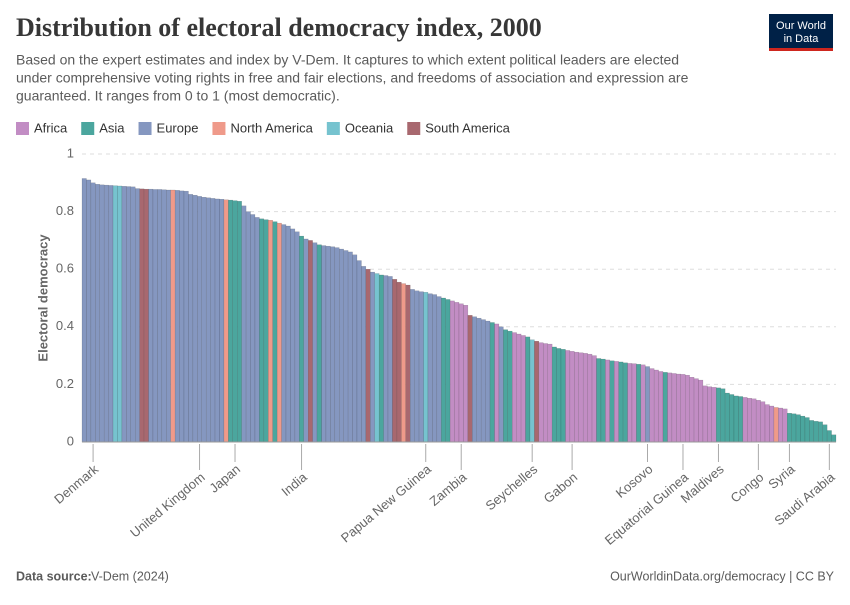  I want to click on x-tick-label: Denmark, so click(76, 484).